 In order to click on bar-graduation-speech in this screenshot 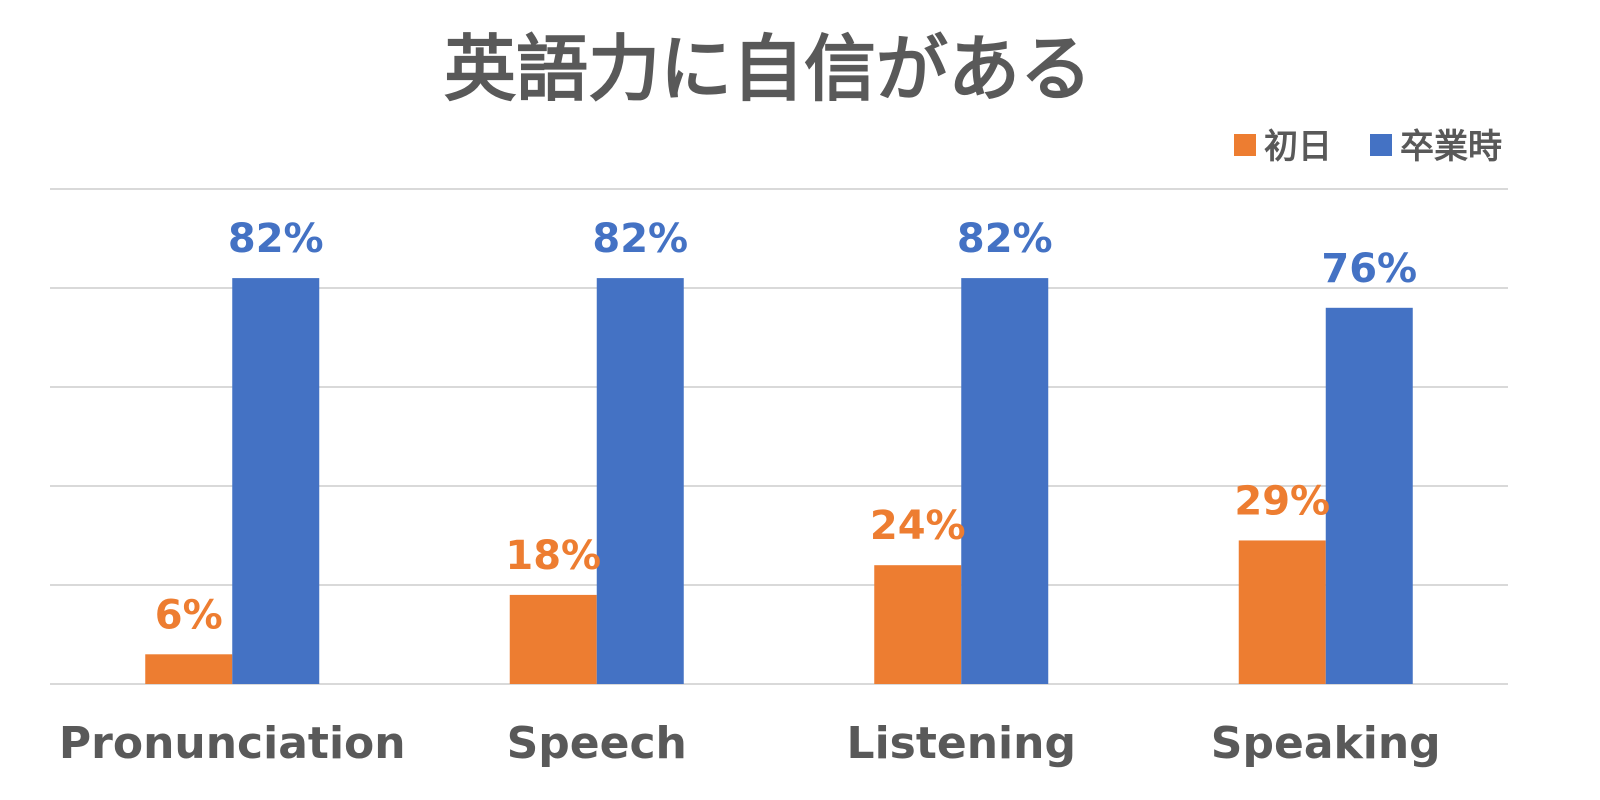, I will do `click(640, 481)`.